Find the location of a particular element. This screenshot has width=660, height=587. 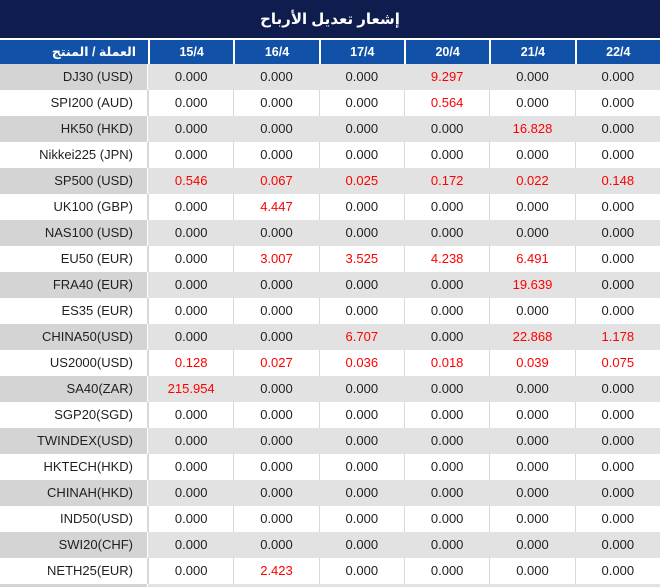

value-cell: 4.447 is located at coordinates (276, 207).